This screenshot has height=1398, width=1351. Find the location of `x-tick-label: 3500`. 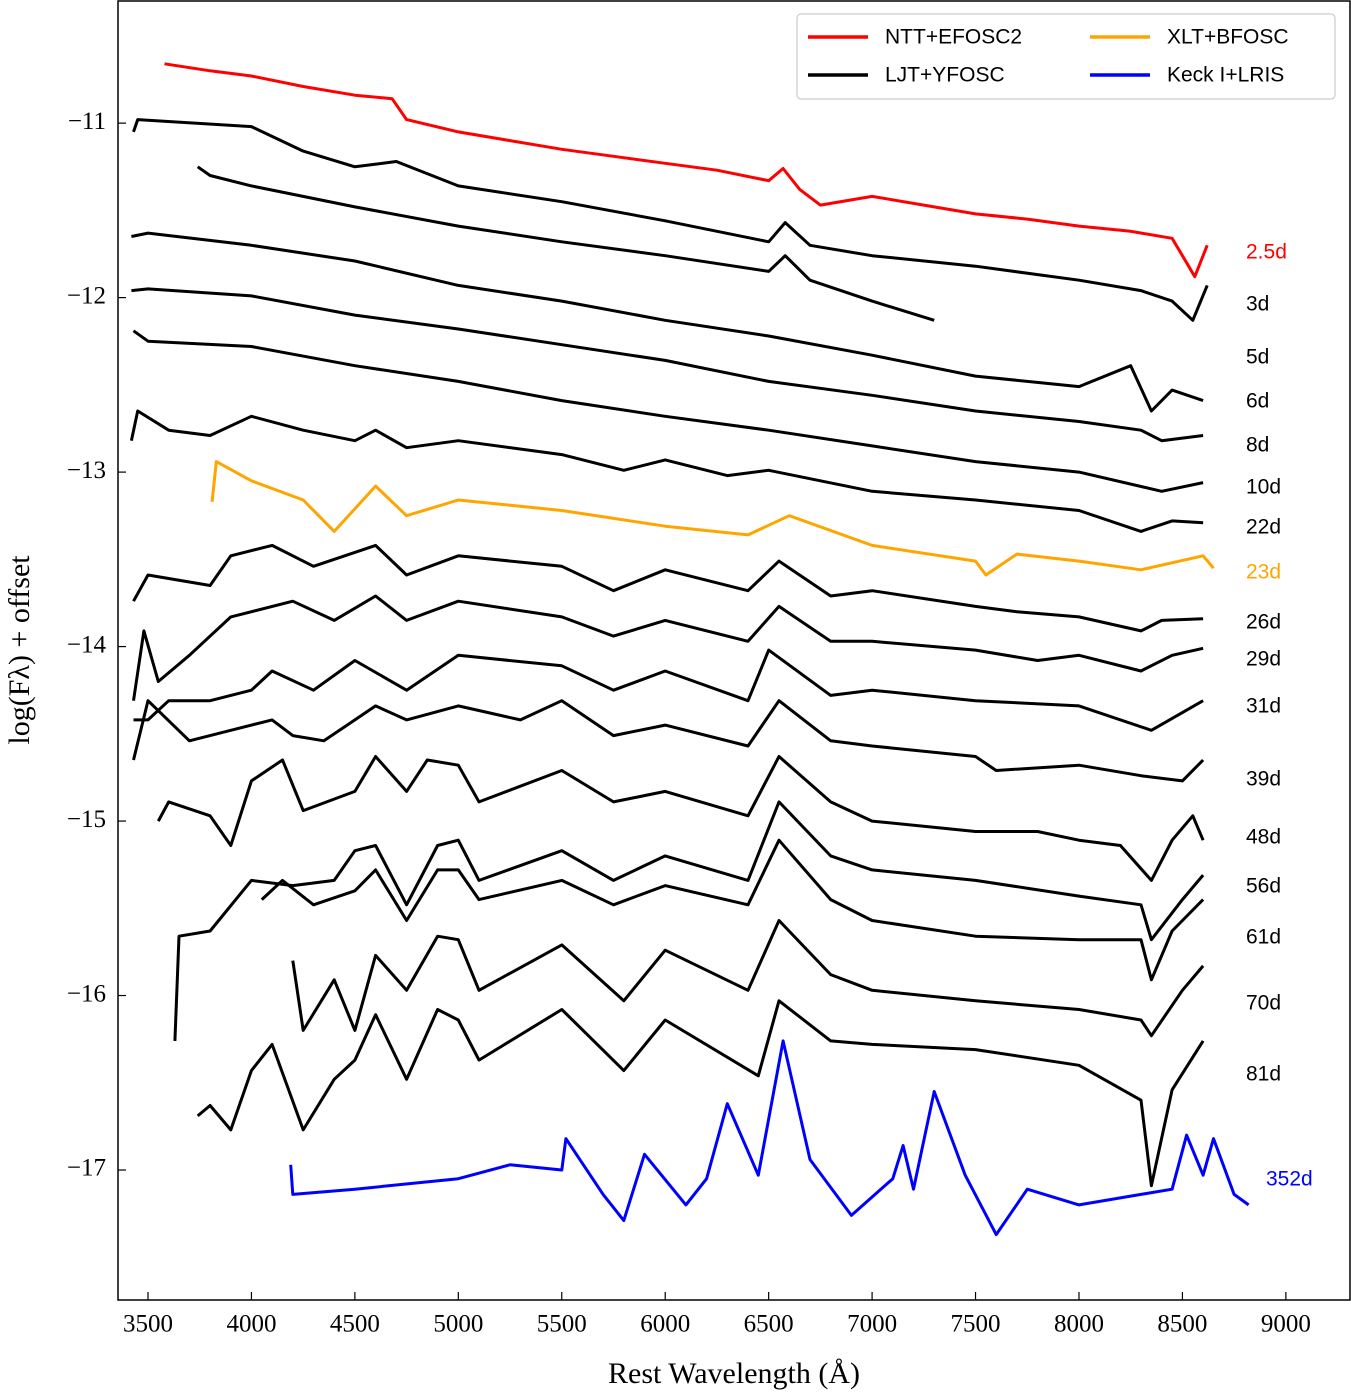

x-tick-label: 3500 is located at coordinates (148, 1324).